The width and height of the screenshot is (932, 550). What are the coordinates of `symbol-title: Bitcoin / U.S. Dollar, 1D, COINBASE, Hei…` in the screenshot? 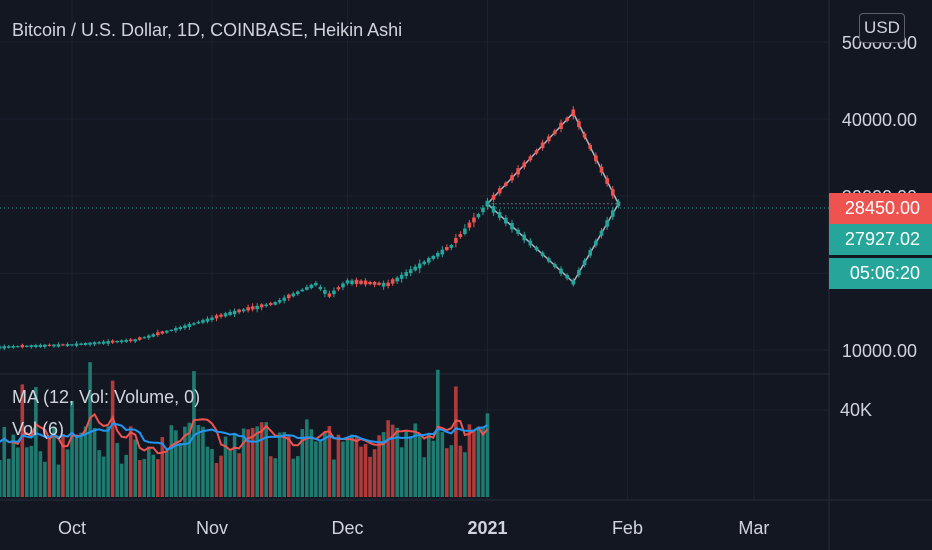 It's located at (207, 30).